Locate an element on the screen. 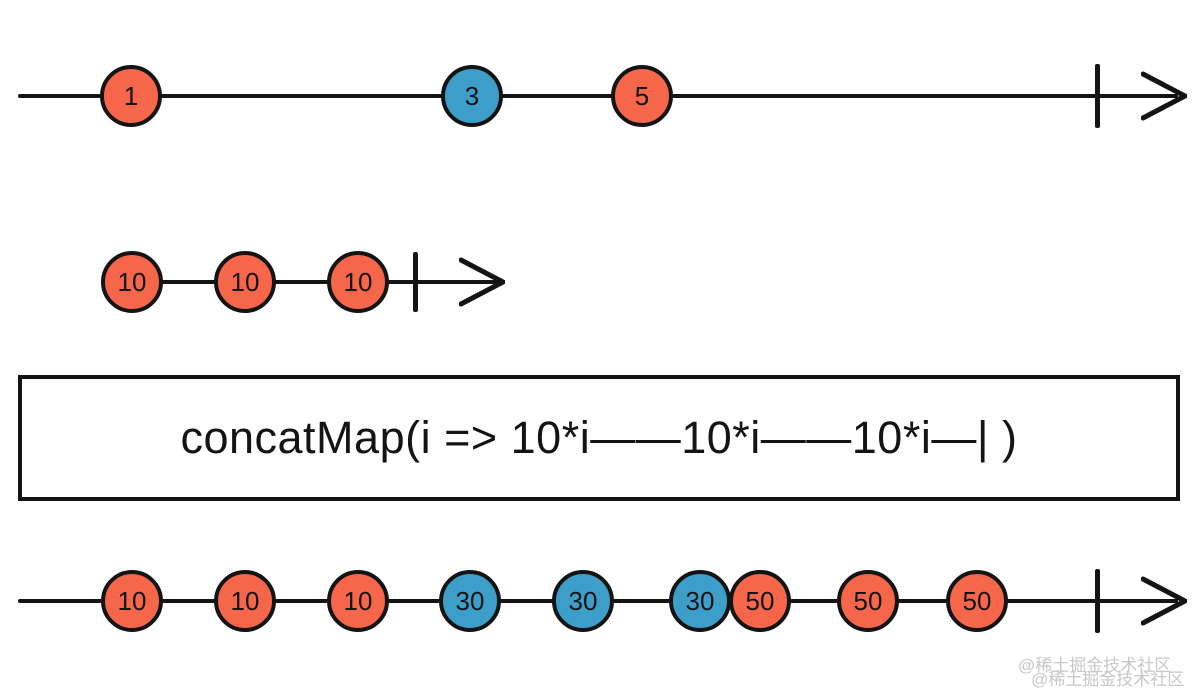 Image resolution: width=1200 pixels, height=694 pixels. marble-1: 1 is located at coordinates (131, 96).